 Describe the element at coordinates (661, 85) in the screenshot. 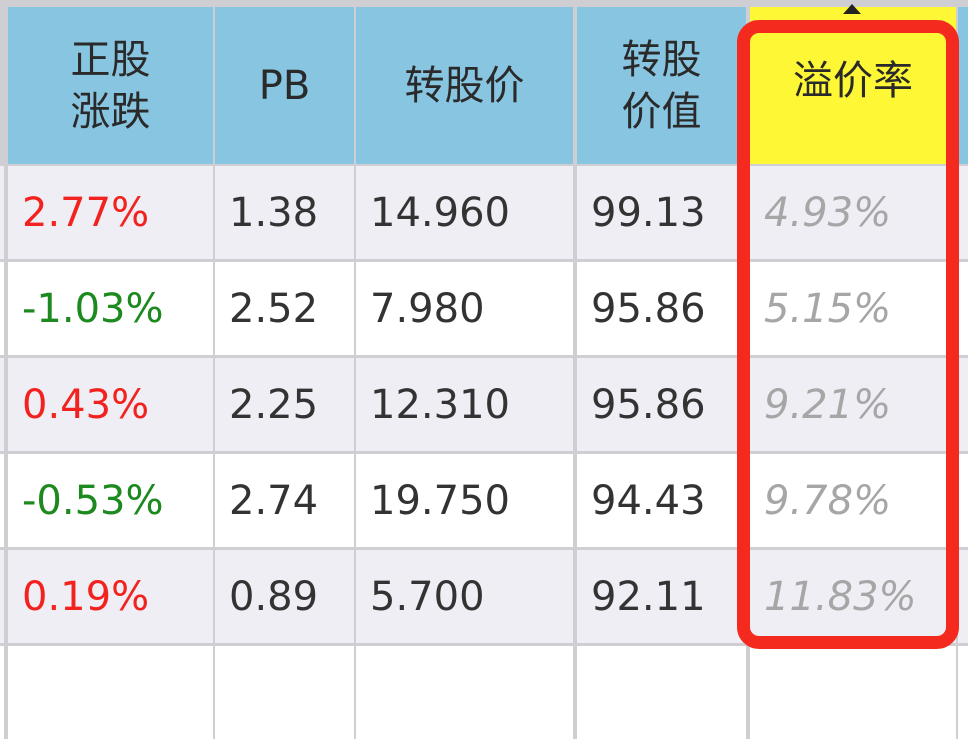

I see `header-conversion-value: 转股 价值` at that location.